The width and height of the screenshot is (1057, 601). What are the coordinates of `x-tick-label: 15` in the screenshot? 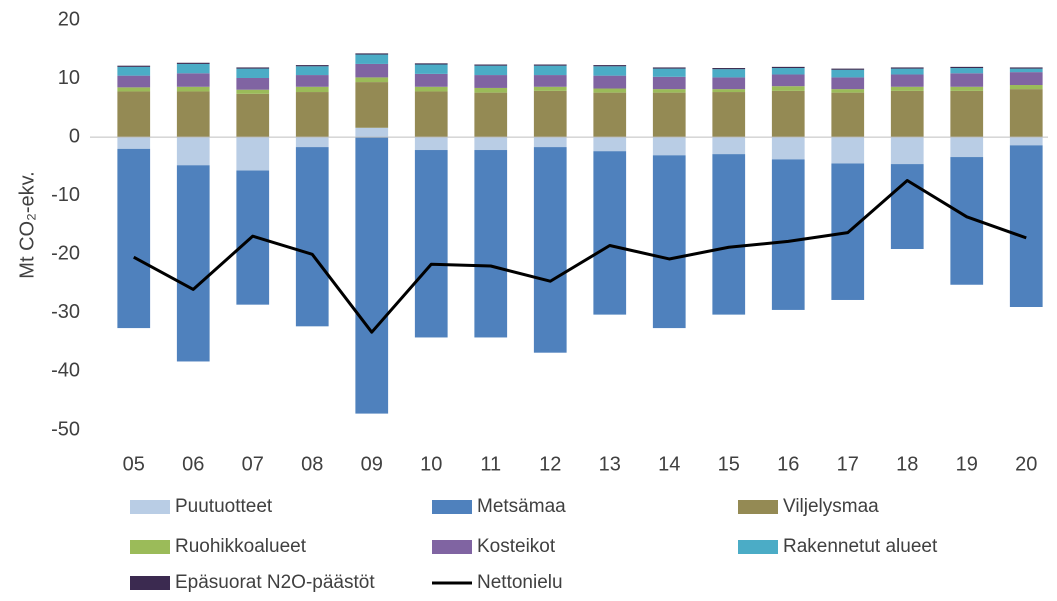 It's located at (729, 464).